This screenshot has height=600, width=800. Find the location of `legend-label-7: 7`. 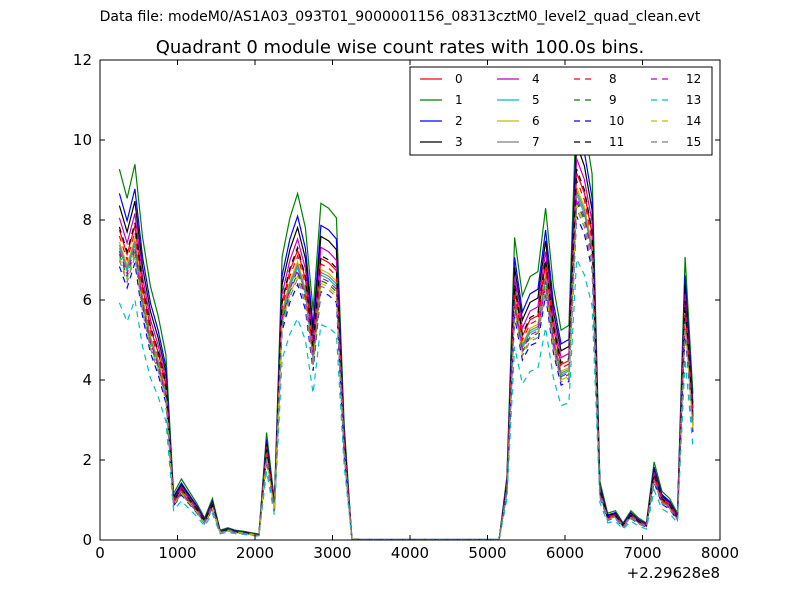

legend-label-7: 7 is located at coordinates (536, 142).